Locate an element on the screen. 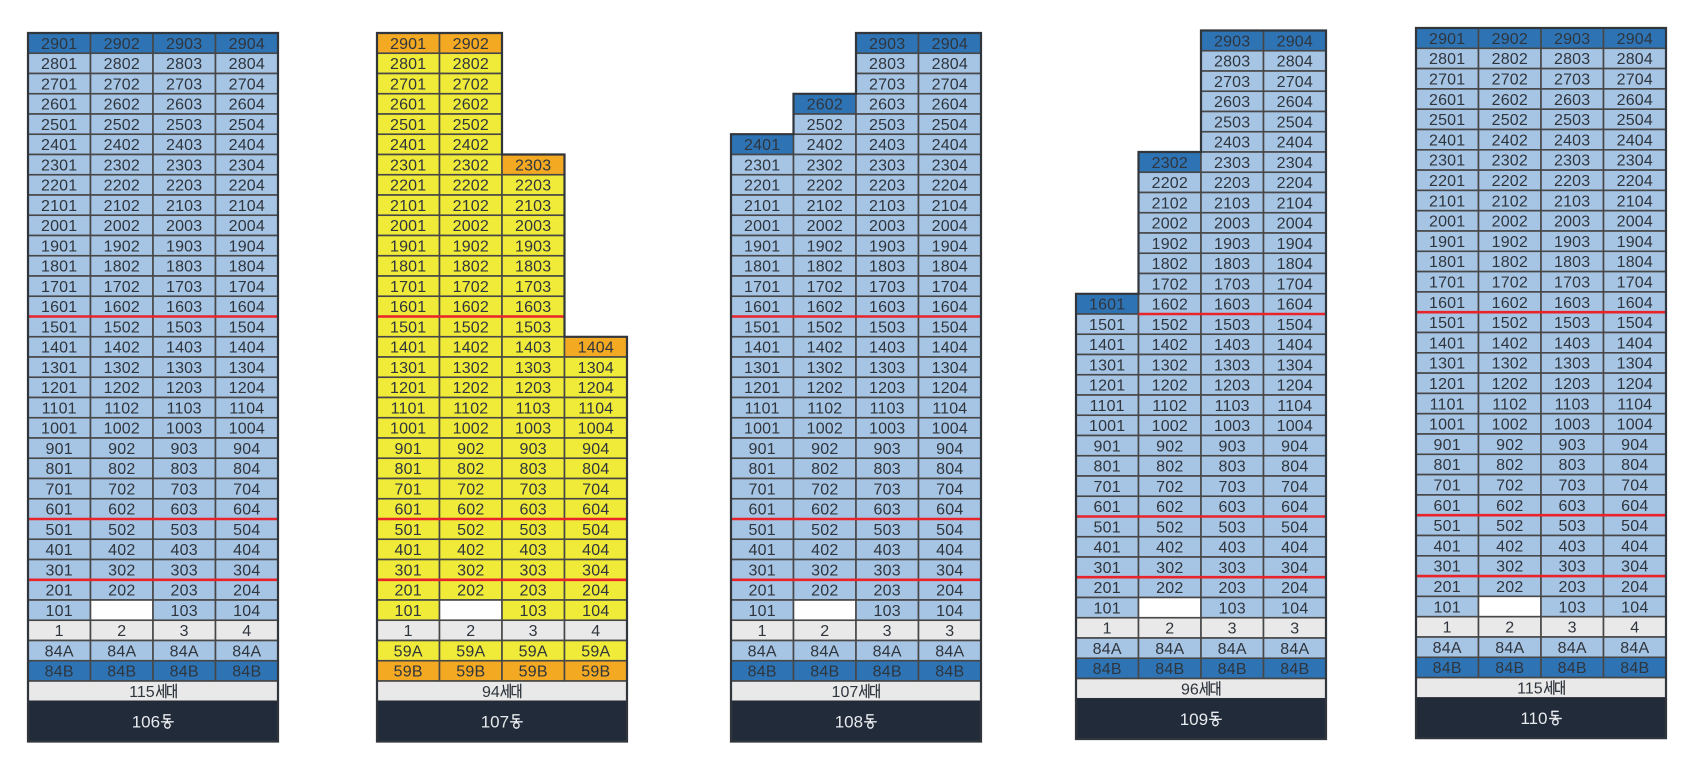 This screenshot has width=1692, height=765. svg-text: 804 is located at coordinates (246, 469).